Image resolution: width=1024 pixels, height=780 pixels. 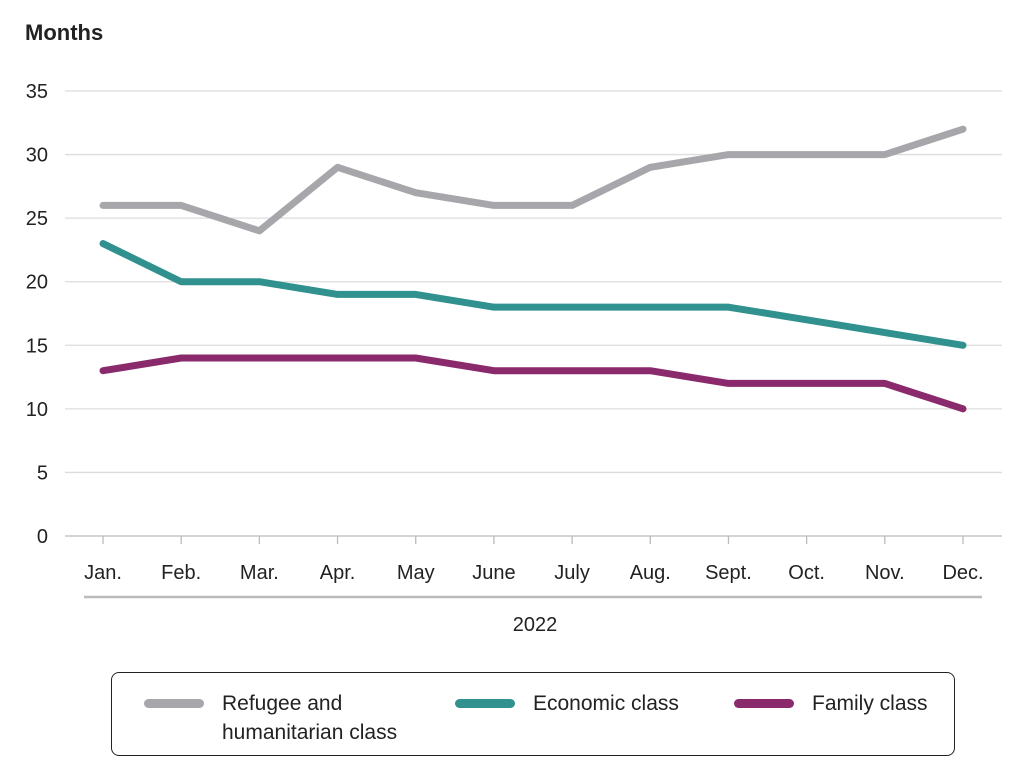 What do you see at coordinates (259, 573) in the screenshot?
I see `x-tick-label: Mar.` at bounding box center [259, 573].